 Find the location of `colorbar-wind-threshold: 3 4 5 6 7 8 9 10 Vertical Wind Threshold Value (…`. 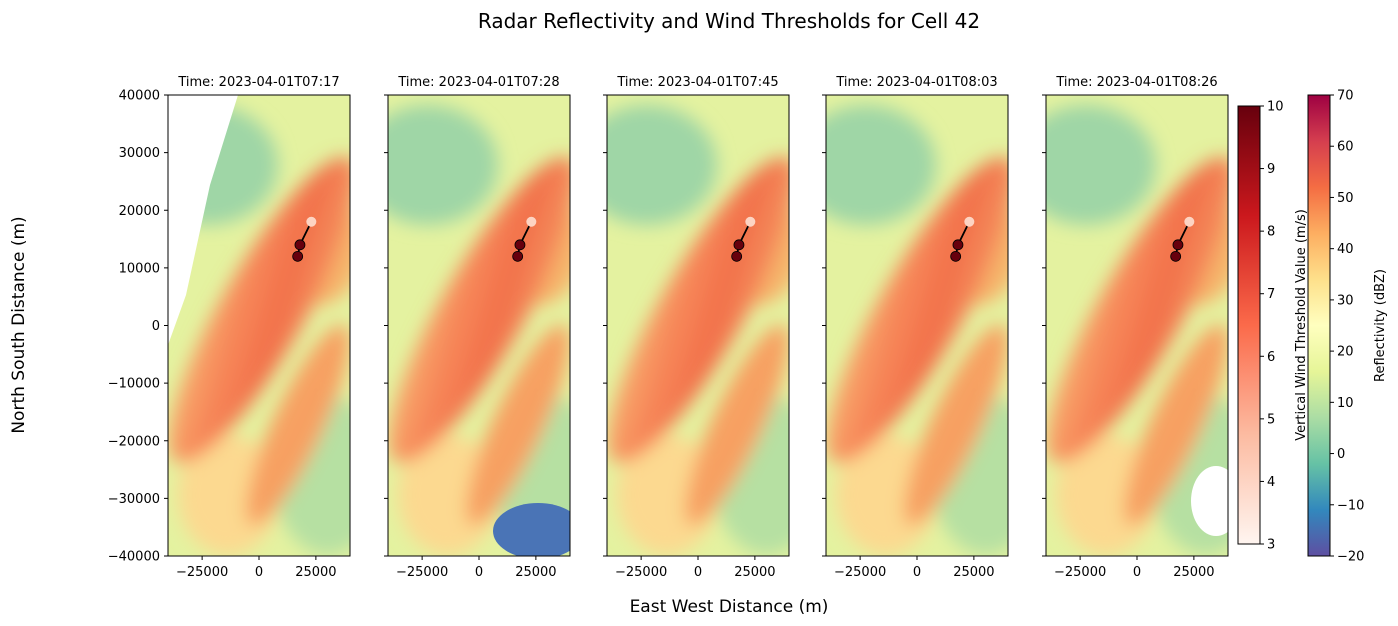

colorbar-wind-threshold: 3 4 5 6 7 8 9 10 Vertical Wind Threshold Value (… is located at coordinates (1273, 326).